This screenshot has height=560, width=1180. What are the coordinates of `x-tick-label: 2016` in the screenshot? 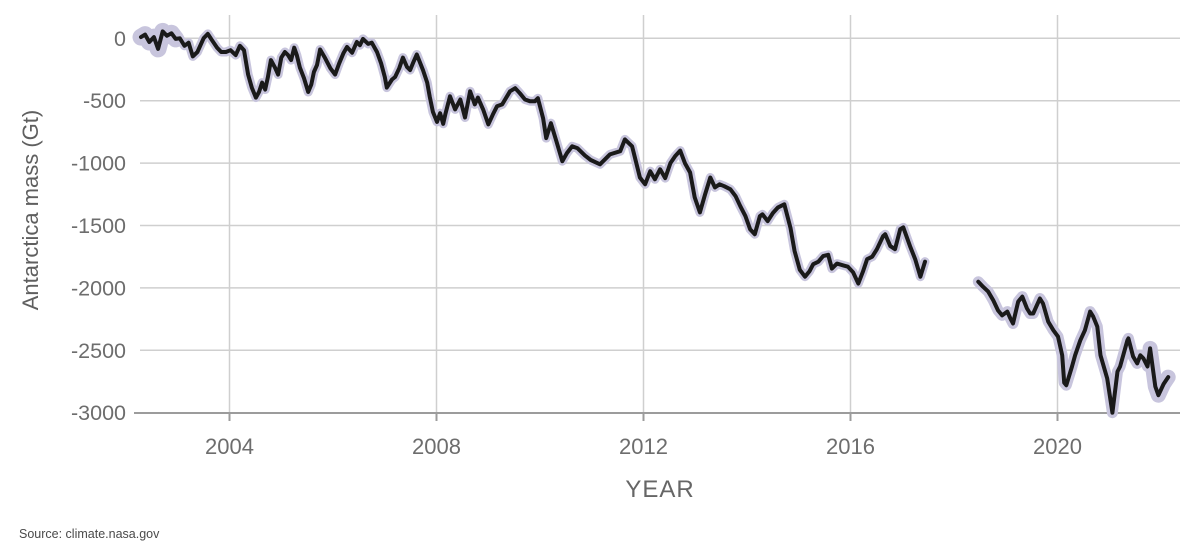 It's located at (850, 446).